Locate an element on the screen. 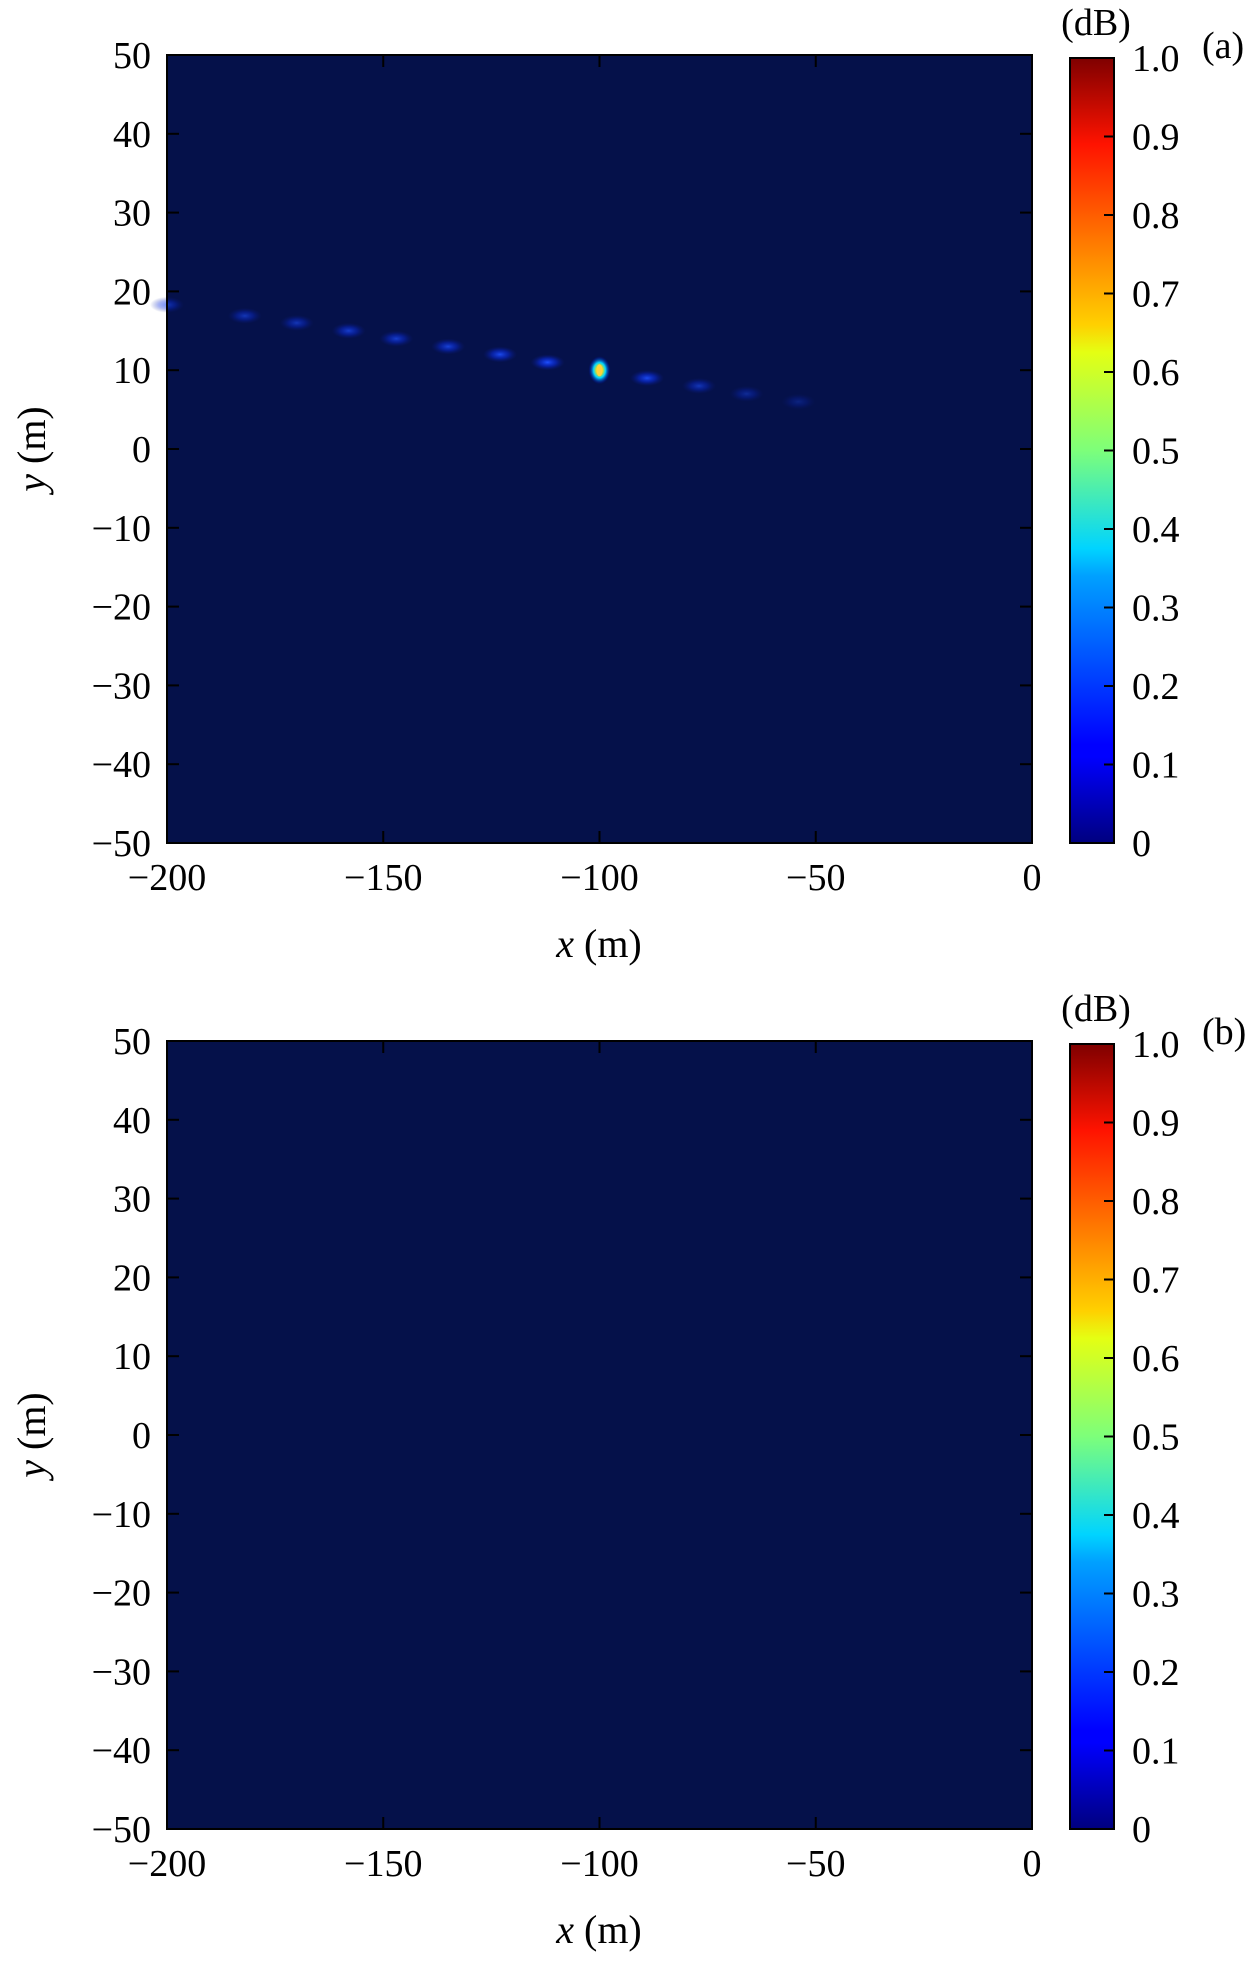  peaks-layer is located at coordinates (483, 353).